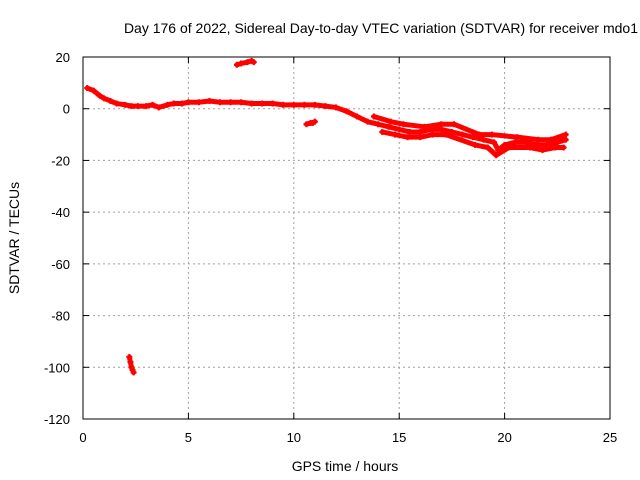 Image resolution: width=640 pixels, height=480 pixels. What do you see at coordinates (504, 437) in the screenshot?
I see `x-tick-label: 20` at bounding box center [504, 437].